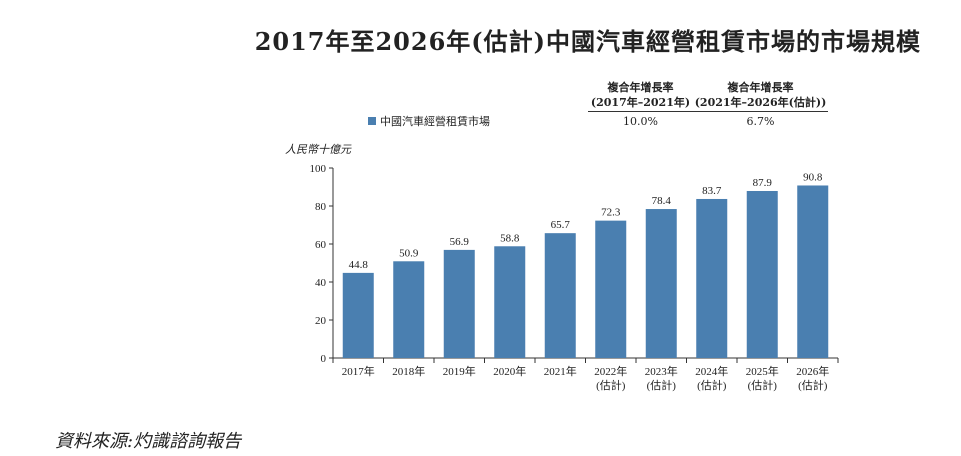  Describe the element at coordinates (611, 213) in the screenshot. I see `data-label: 72.3` at that location.